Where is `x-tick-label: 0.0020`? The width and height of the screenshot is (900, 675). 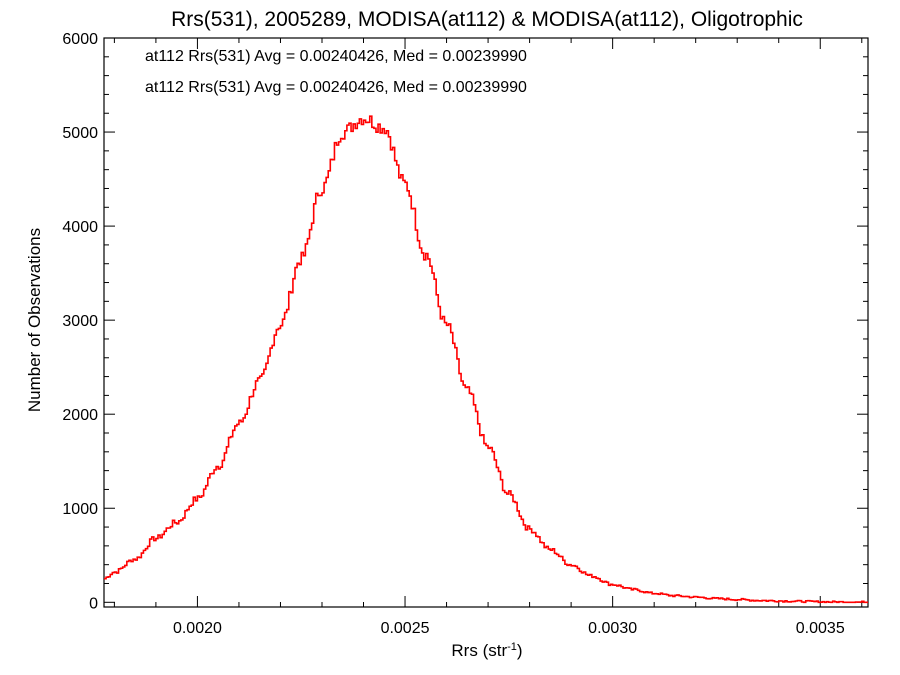 x-tick-label: 0.0020 is located at coordinates (197, 628).